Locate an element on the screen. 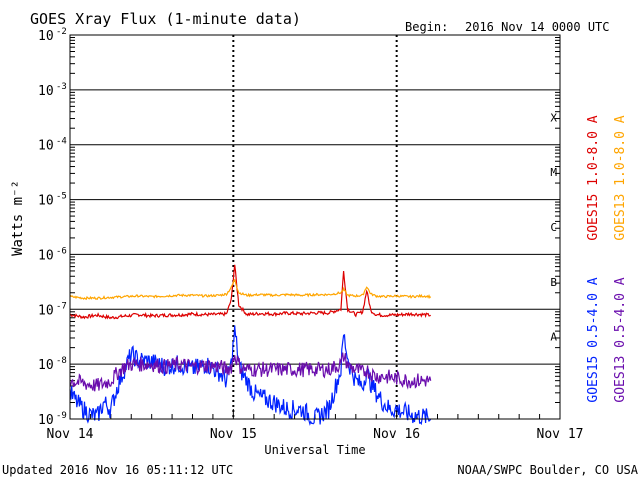 This screenshot has height=480, width=640. y-tick-label: 10 -3 is located at coordinates (52, 90).